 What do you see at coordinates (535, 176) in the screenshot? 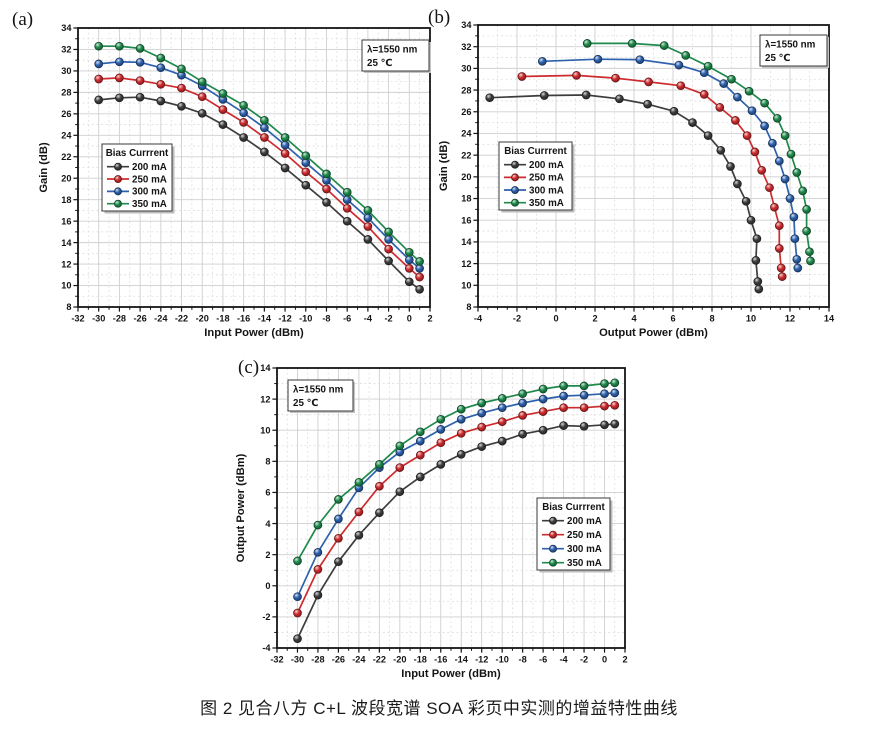
I see `legend-box` at bounding box center [535, 176].